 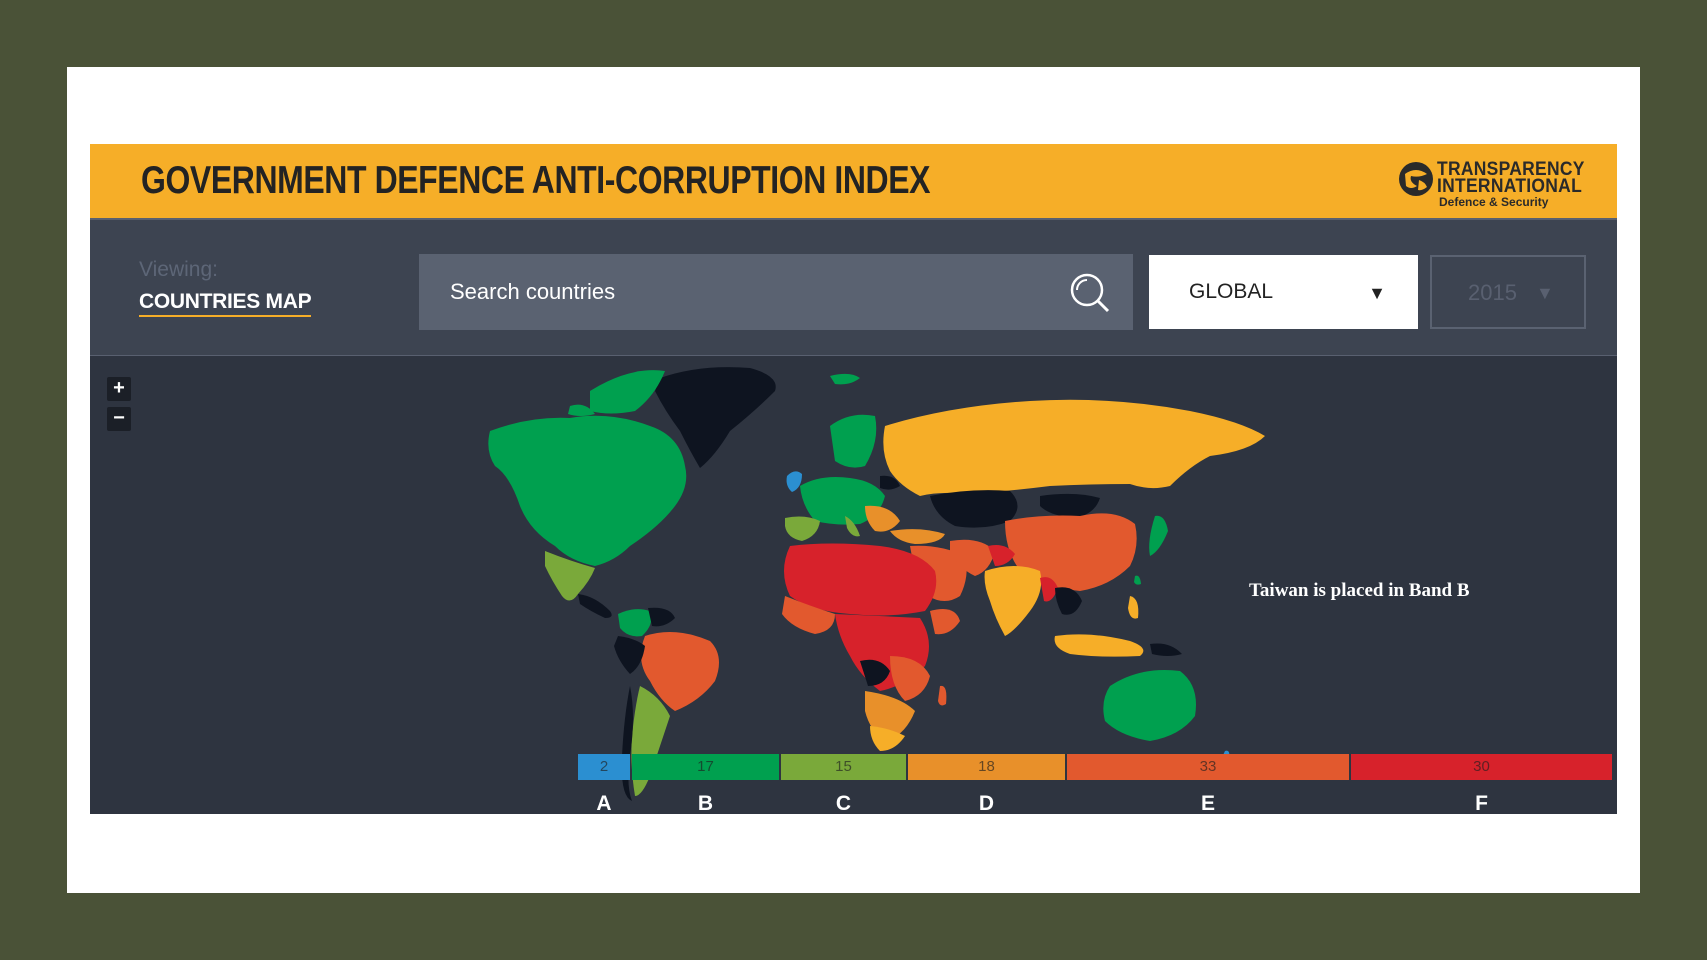 I want to click on region-belarus, so click(x=890, y=482).